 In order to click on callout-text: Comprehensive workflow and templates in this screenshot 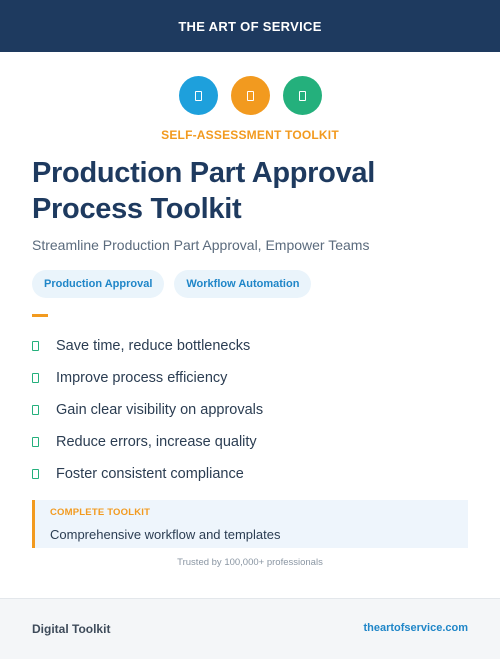, I will do `click(165, 534)`.